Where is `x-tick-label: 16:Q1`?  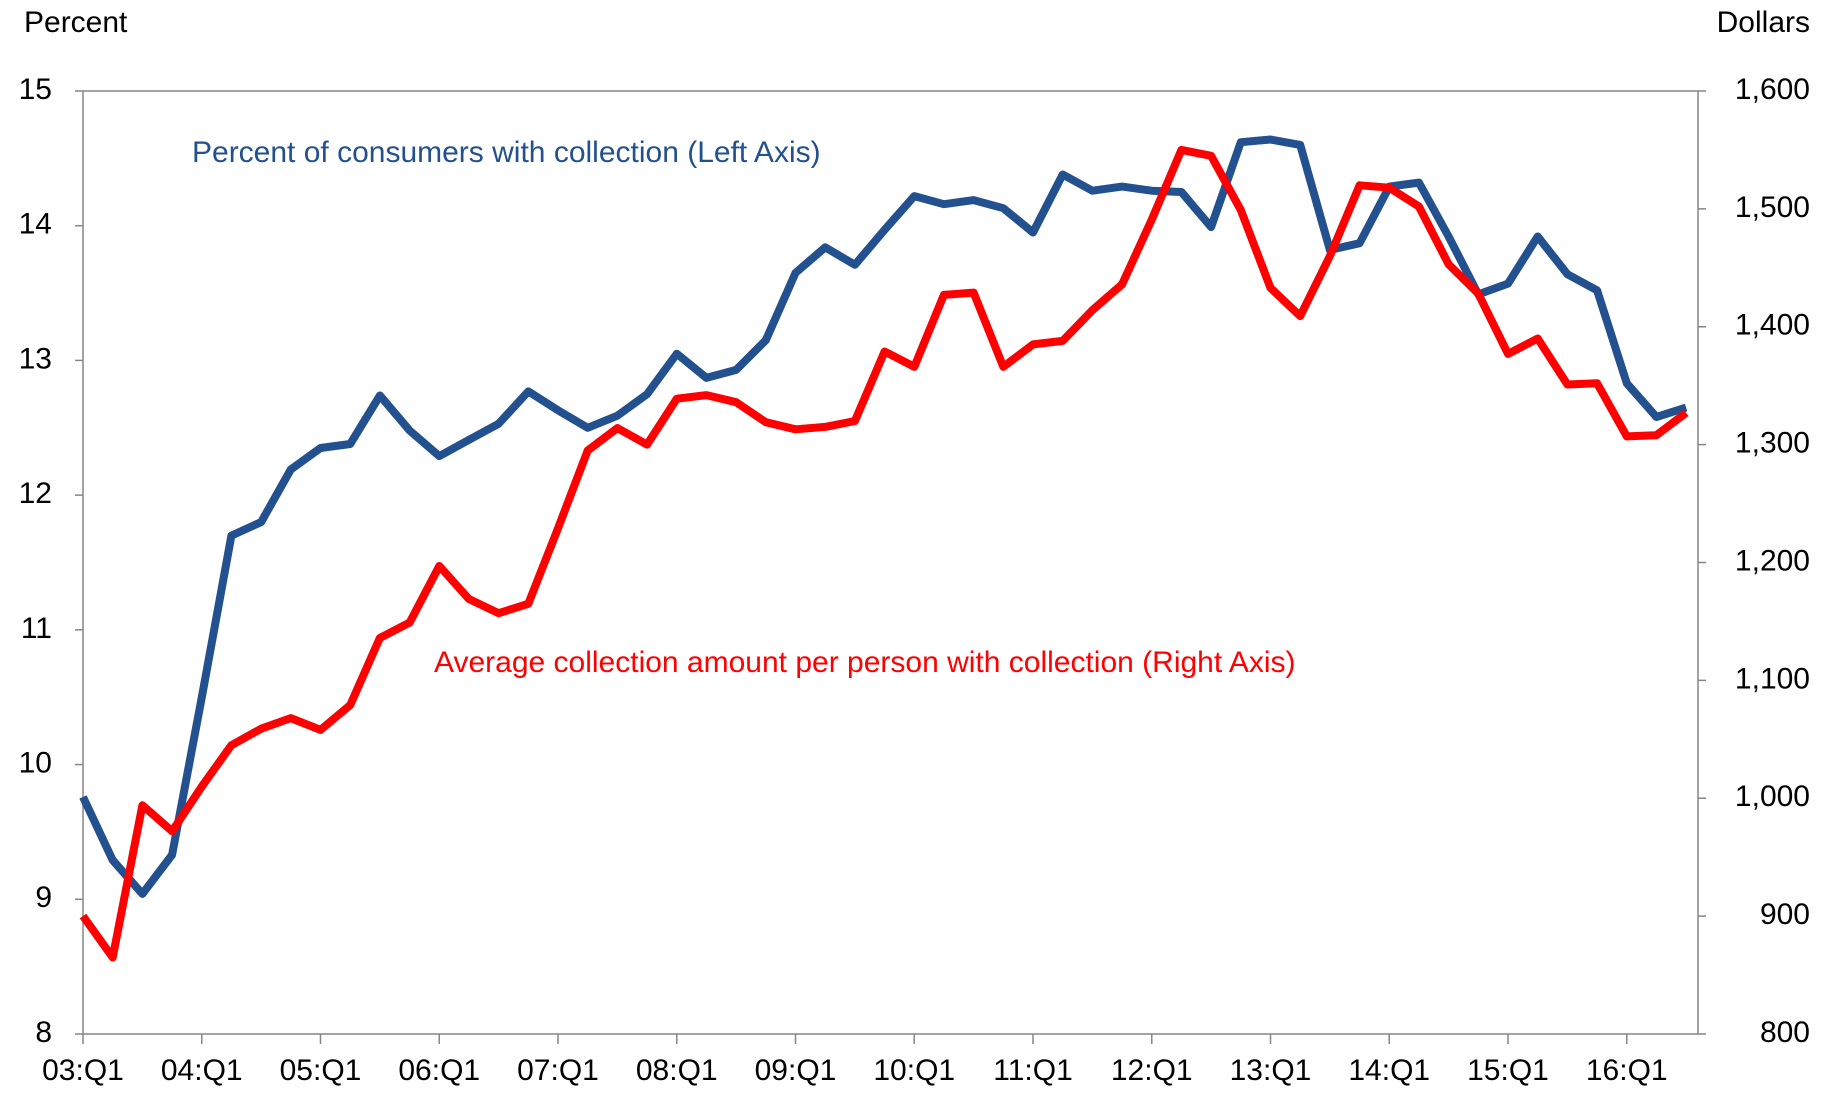 x-tick-label: 16:Q1 is located at coordinates (1627, 1070).